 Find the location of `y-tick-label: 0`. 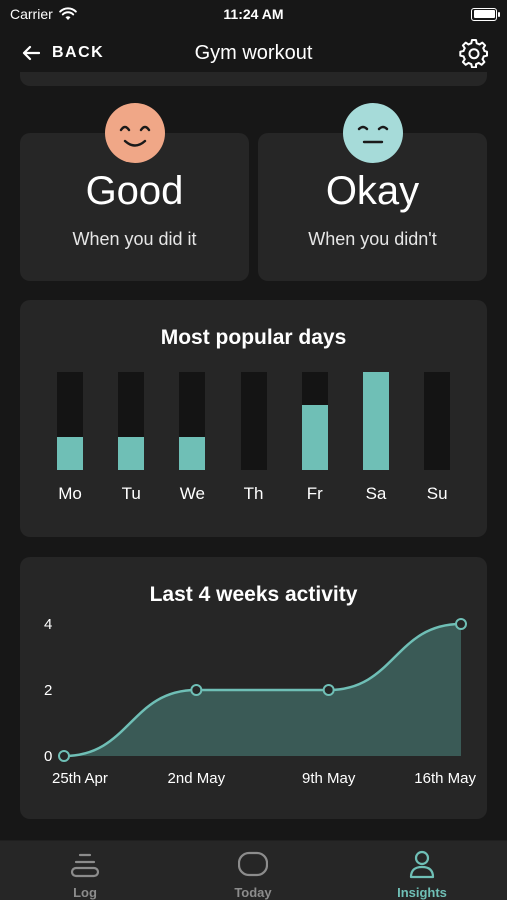

y-tick-label: 0 is located at coordinates (48, 756).